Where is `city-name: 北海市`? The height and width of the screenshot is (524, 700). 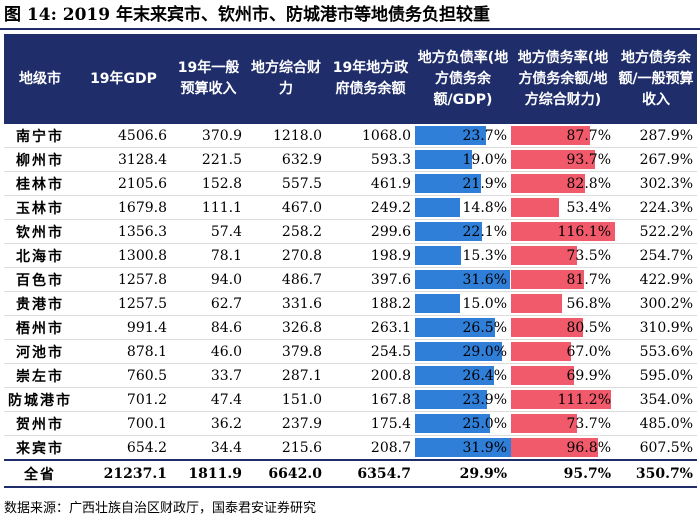 city-name: 北海市 is located at coordinates (40, 255).